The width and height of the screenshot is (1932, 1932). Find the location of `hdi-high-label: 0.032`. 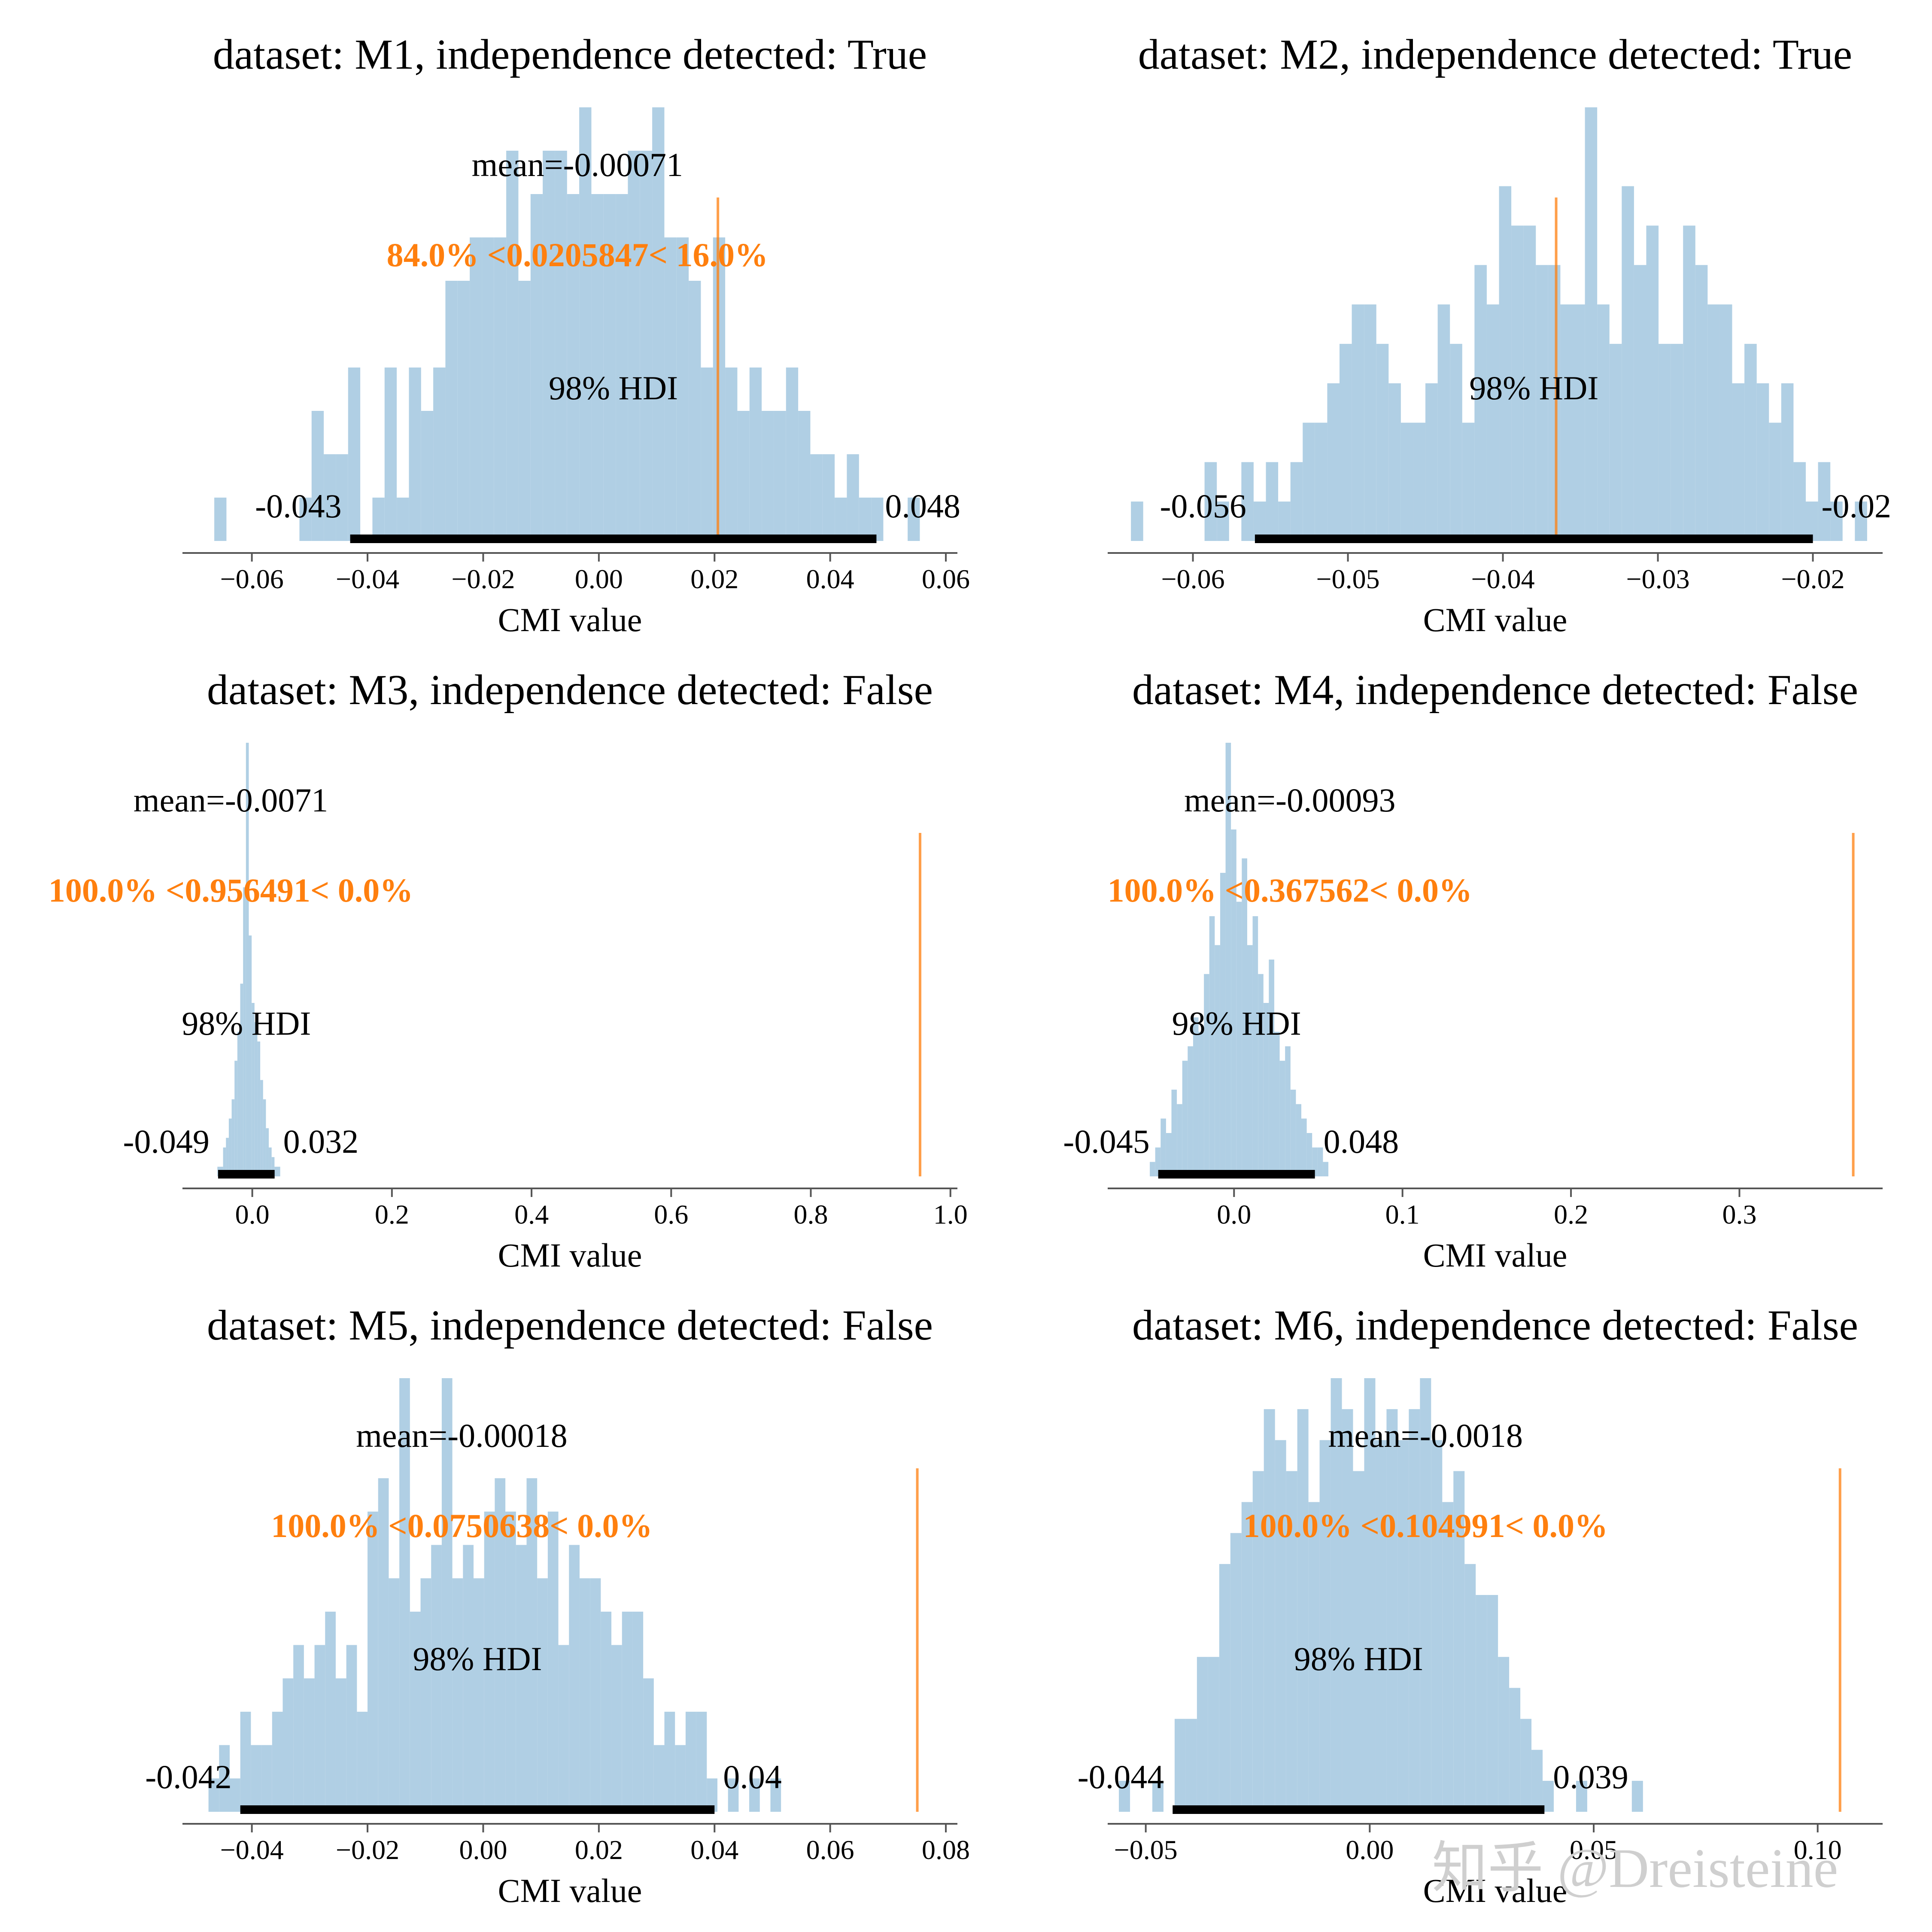

hdi-high-label: 0.032 is located at coordinates (321, 1141).